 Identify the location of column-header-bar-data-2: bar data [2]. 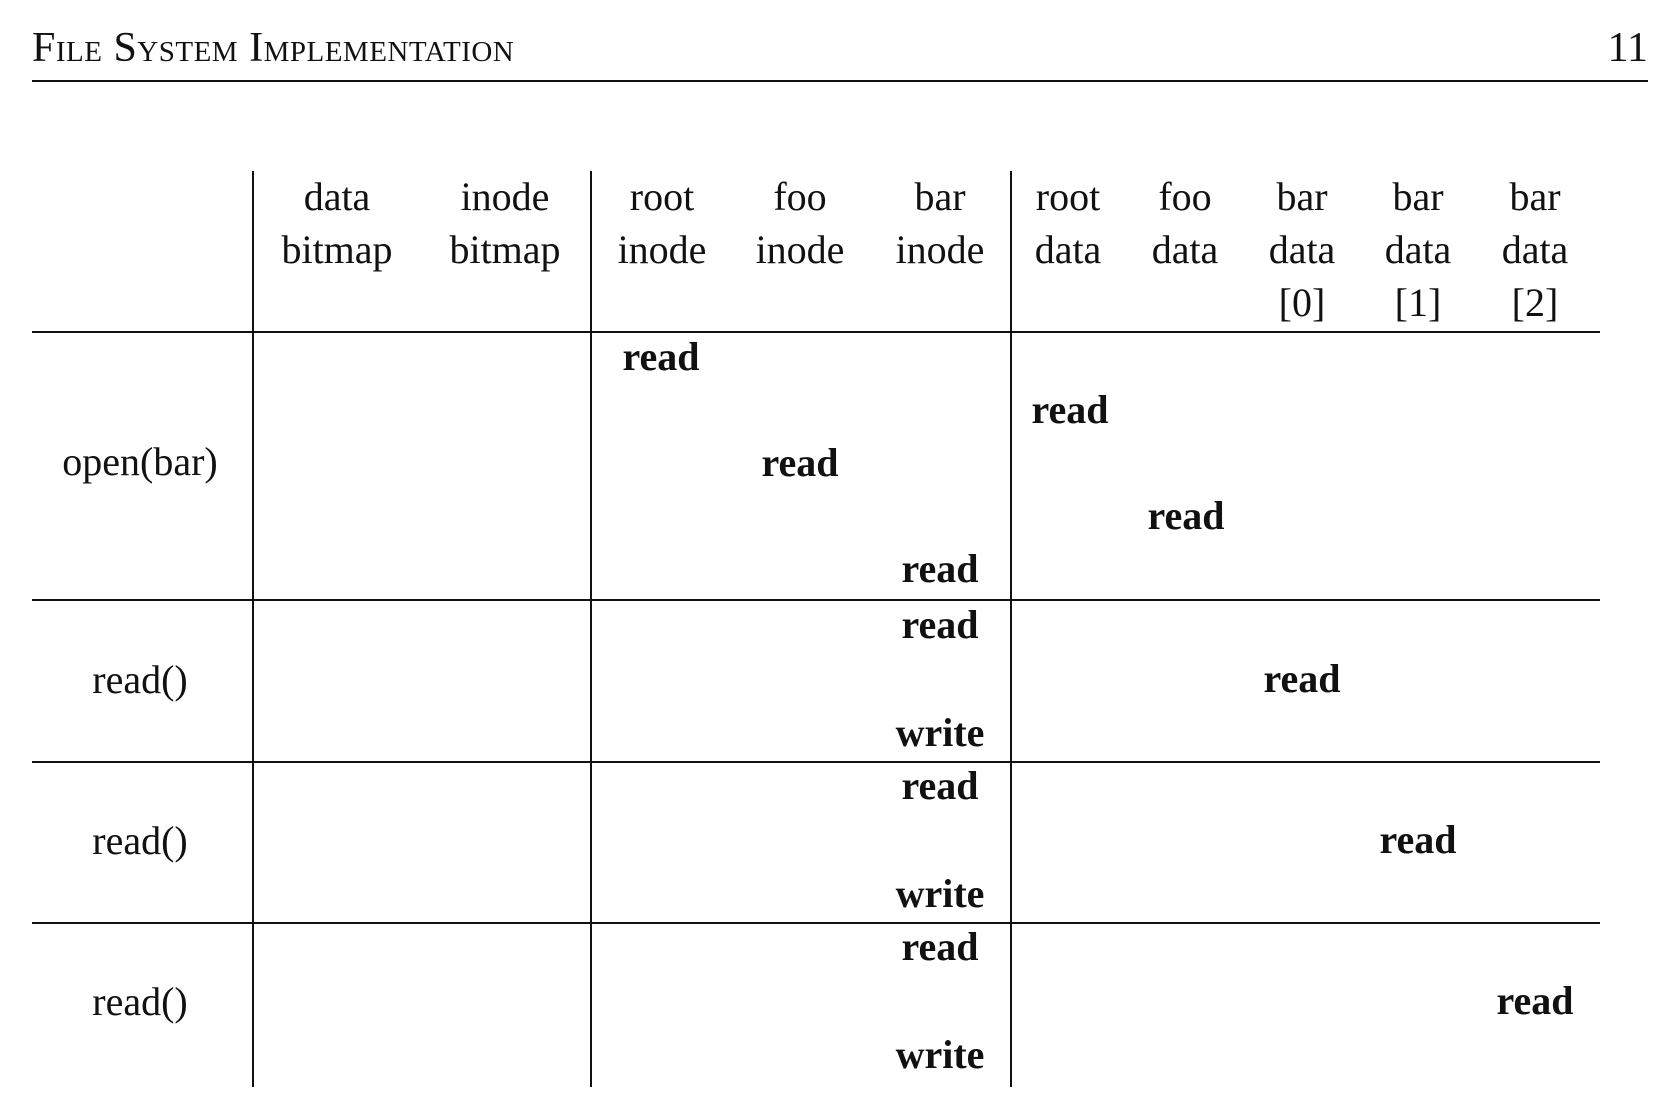
(1535, 249).